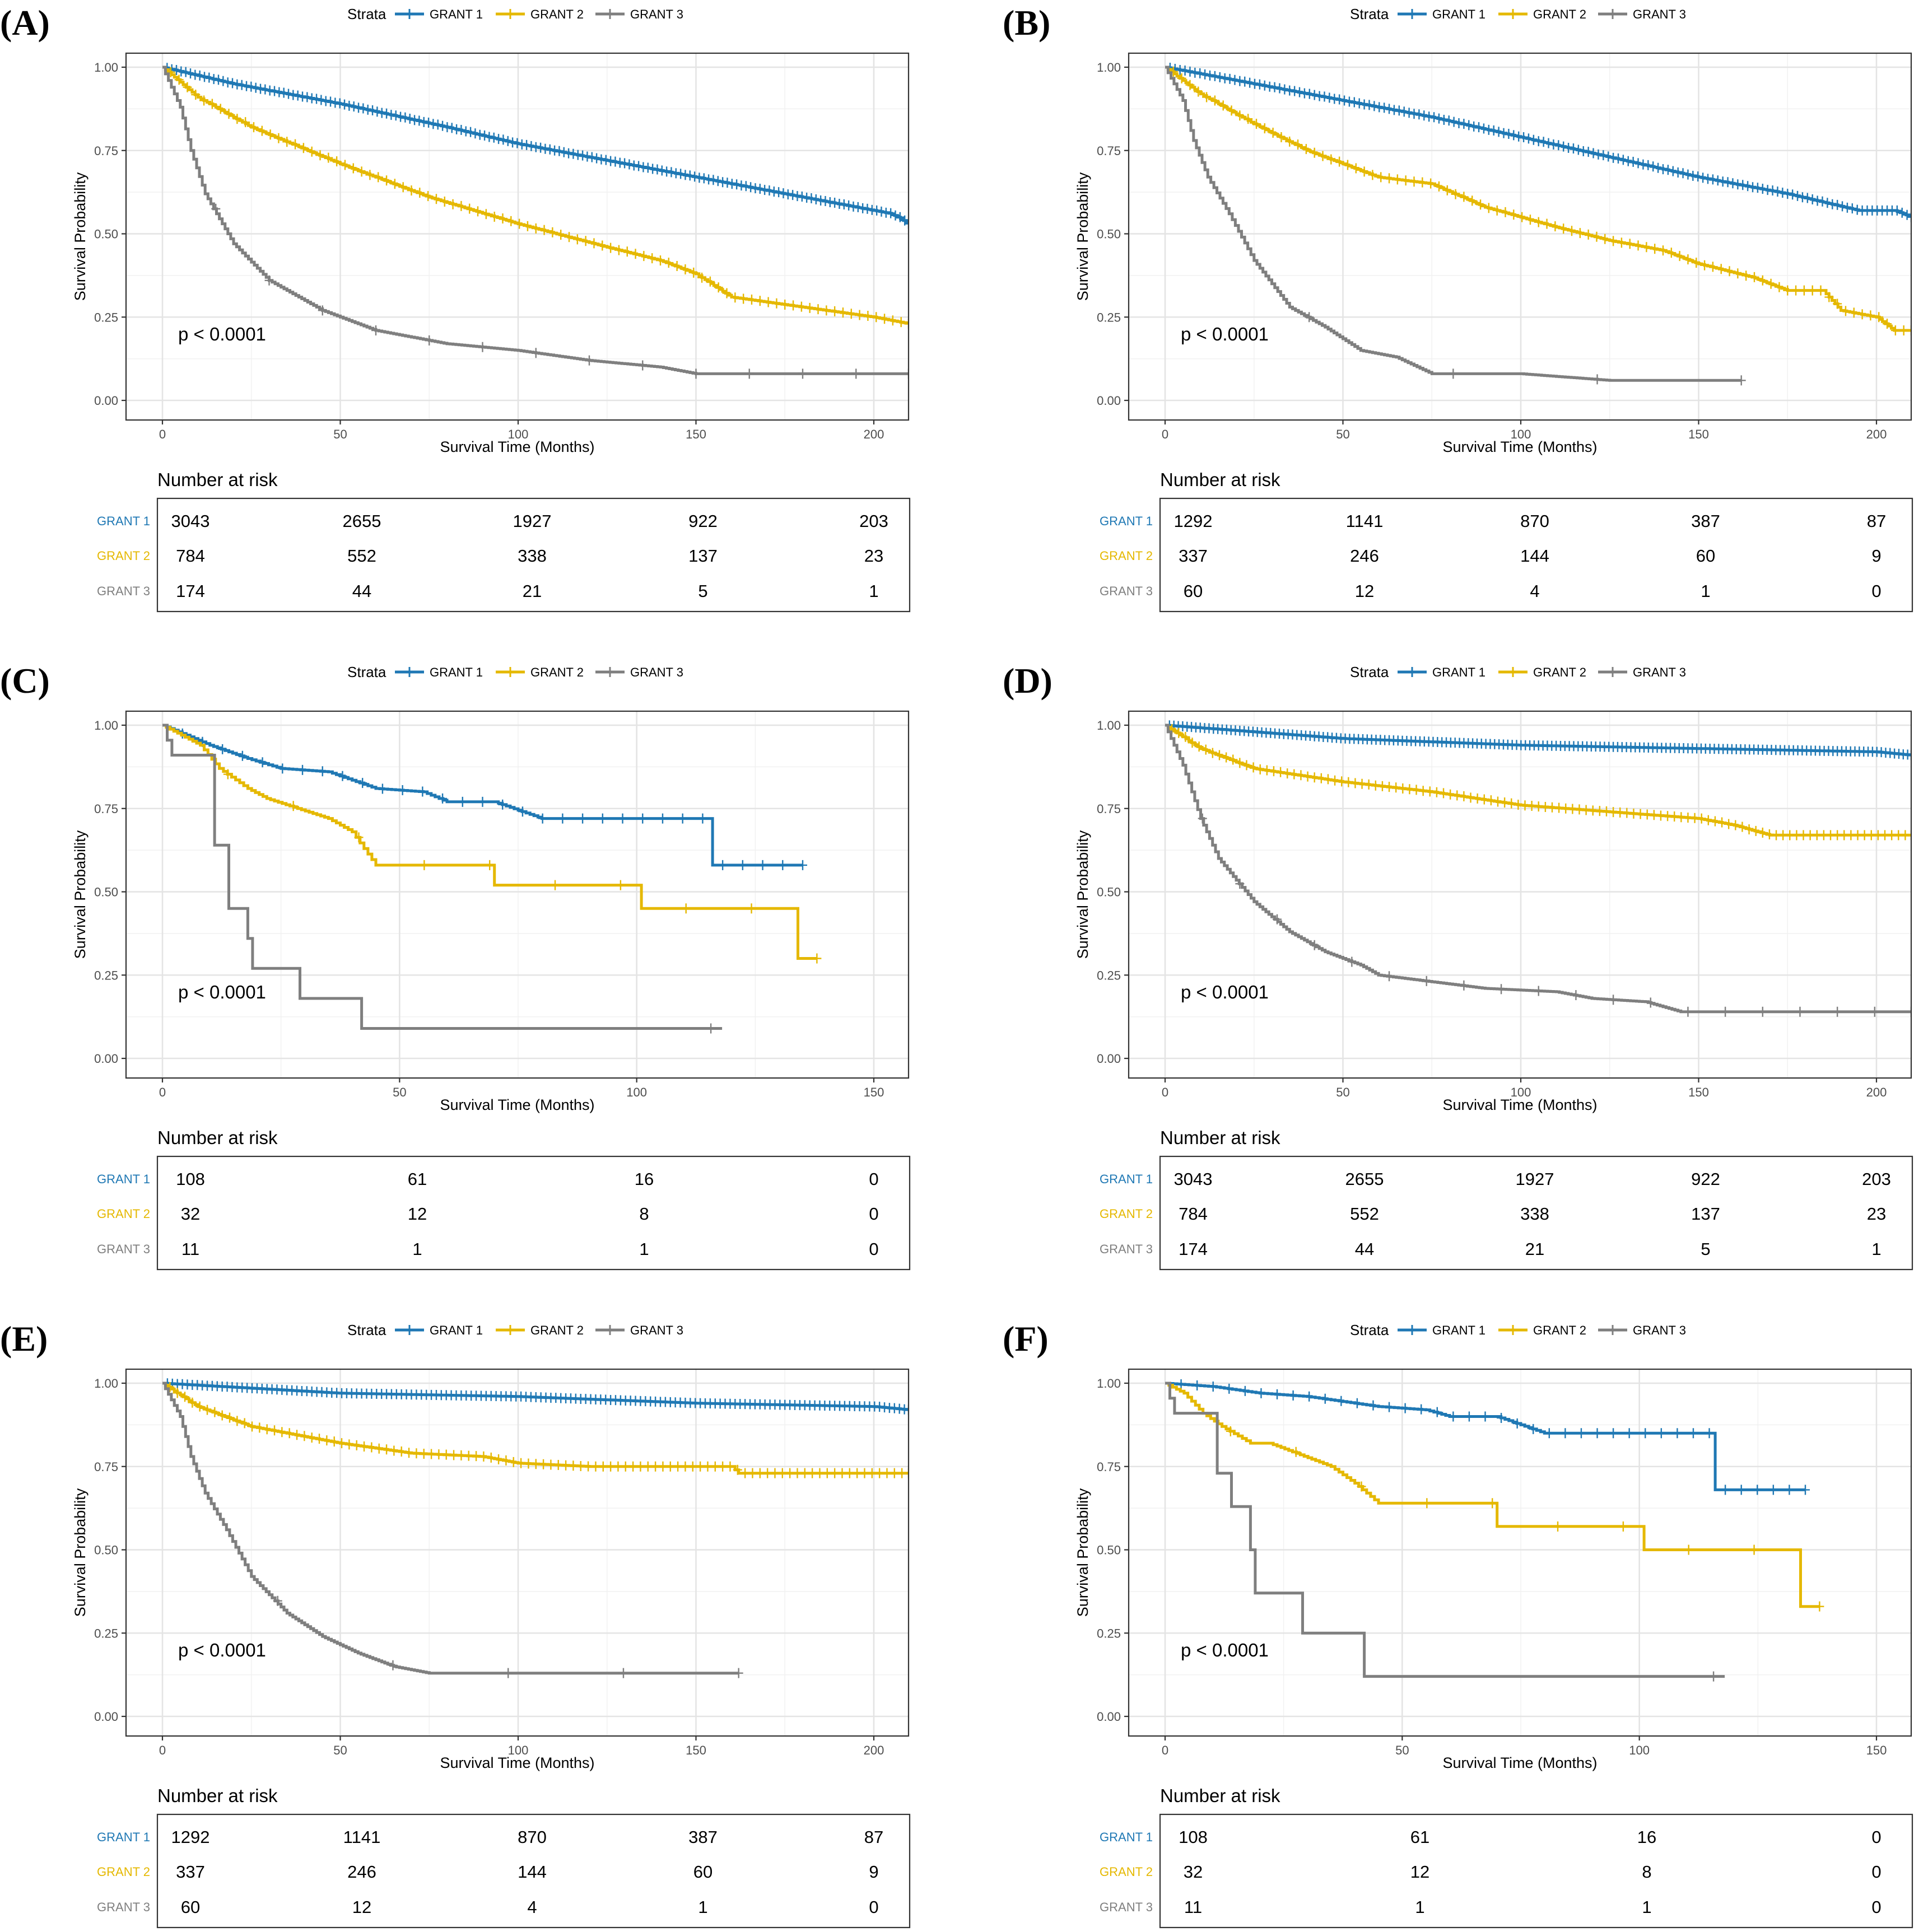  What do you see at coordinates (874, 591) in the screenshot?
I see `risk-cell: 1` at bounding box center [874, 591].